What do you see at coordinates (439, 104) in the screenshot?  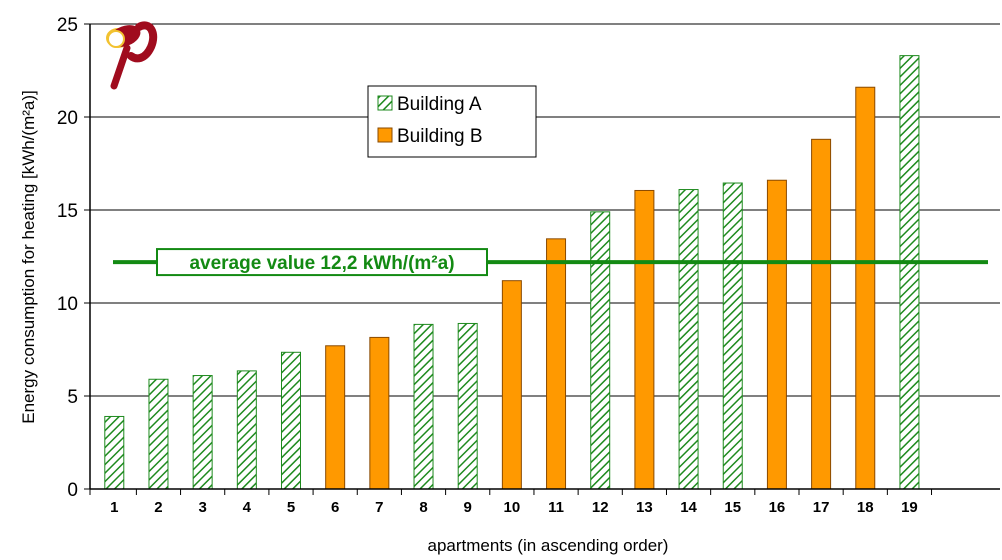 I see `legend-label-building-a: Building A` at bounding box center [439, 104].